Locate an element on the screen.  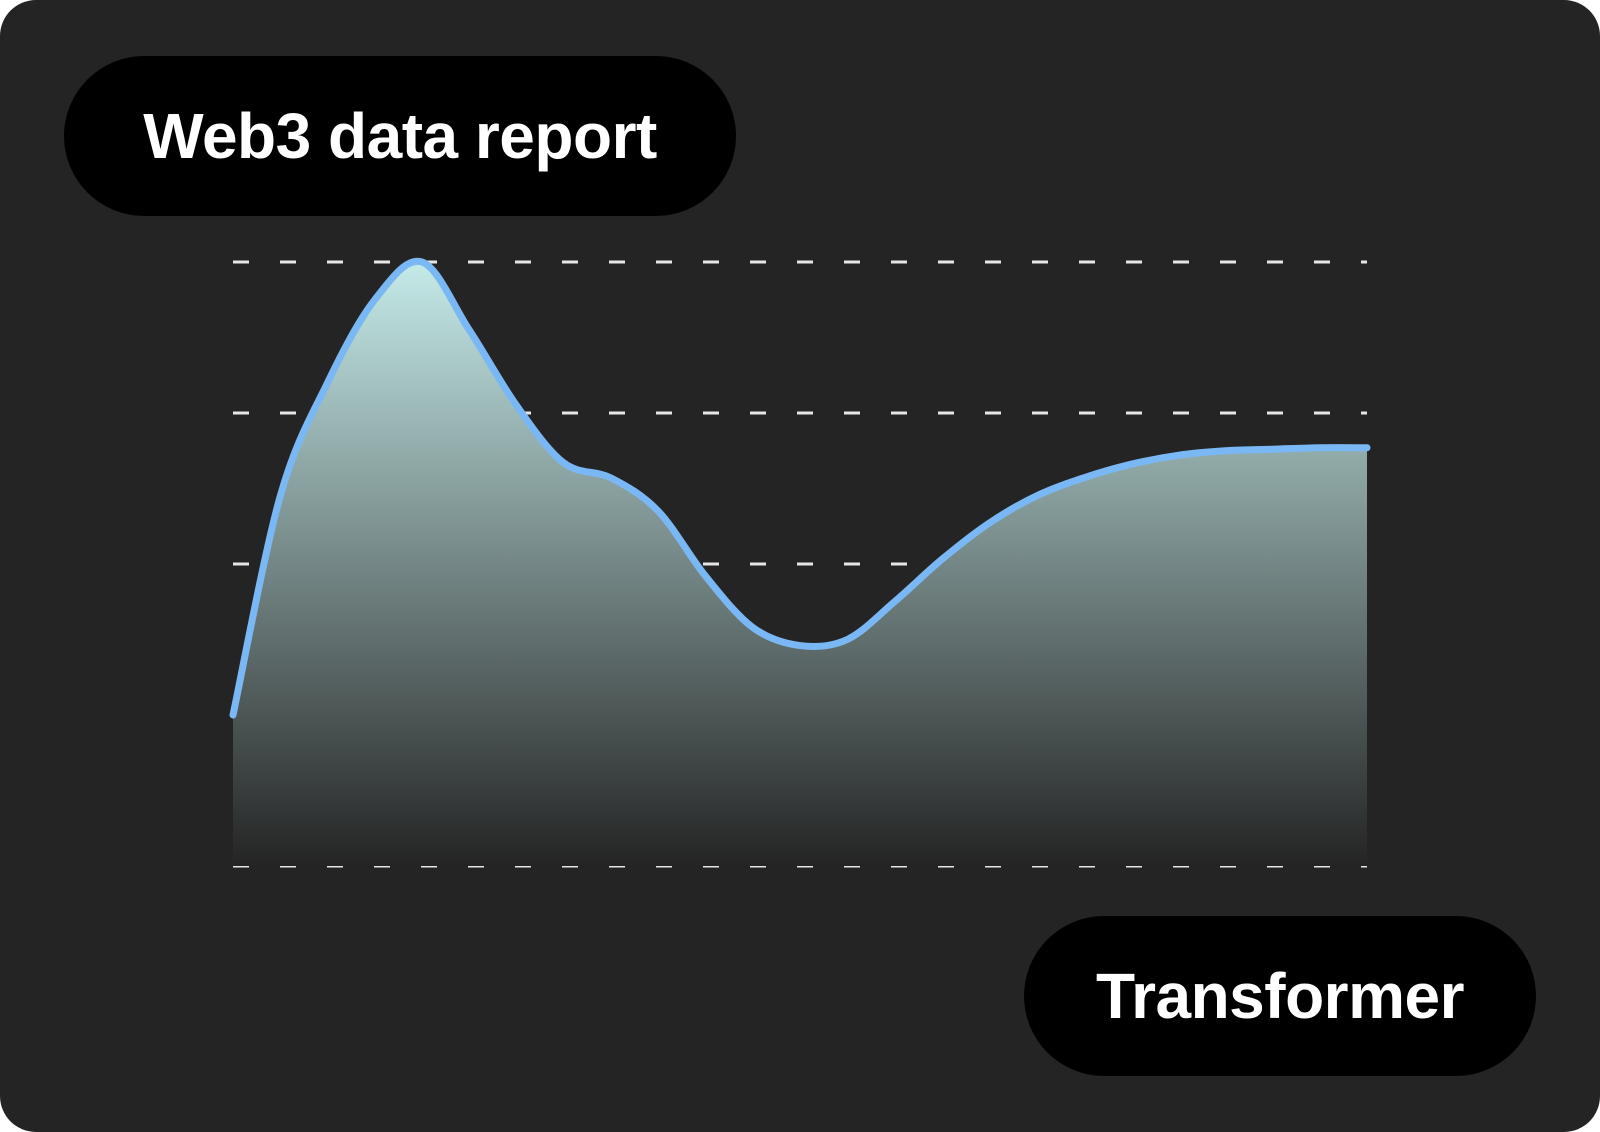
report-title: Web3 data report is located at coordinates (400, 136).